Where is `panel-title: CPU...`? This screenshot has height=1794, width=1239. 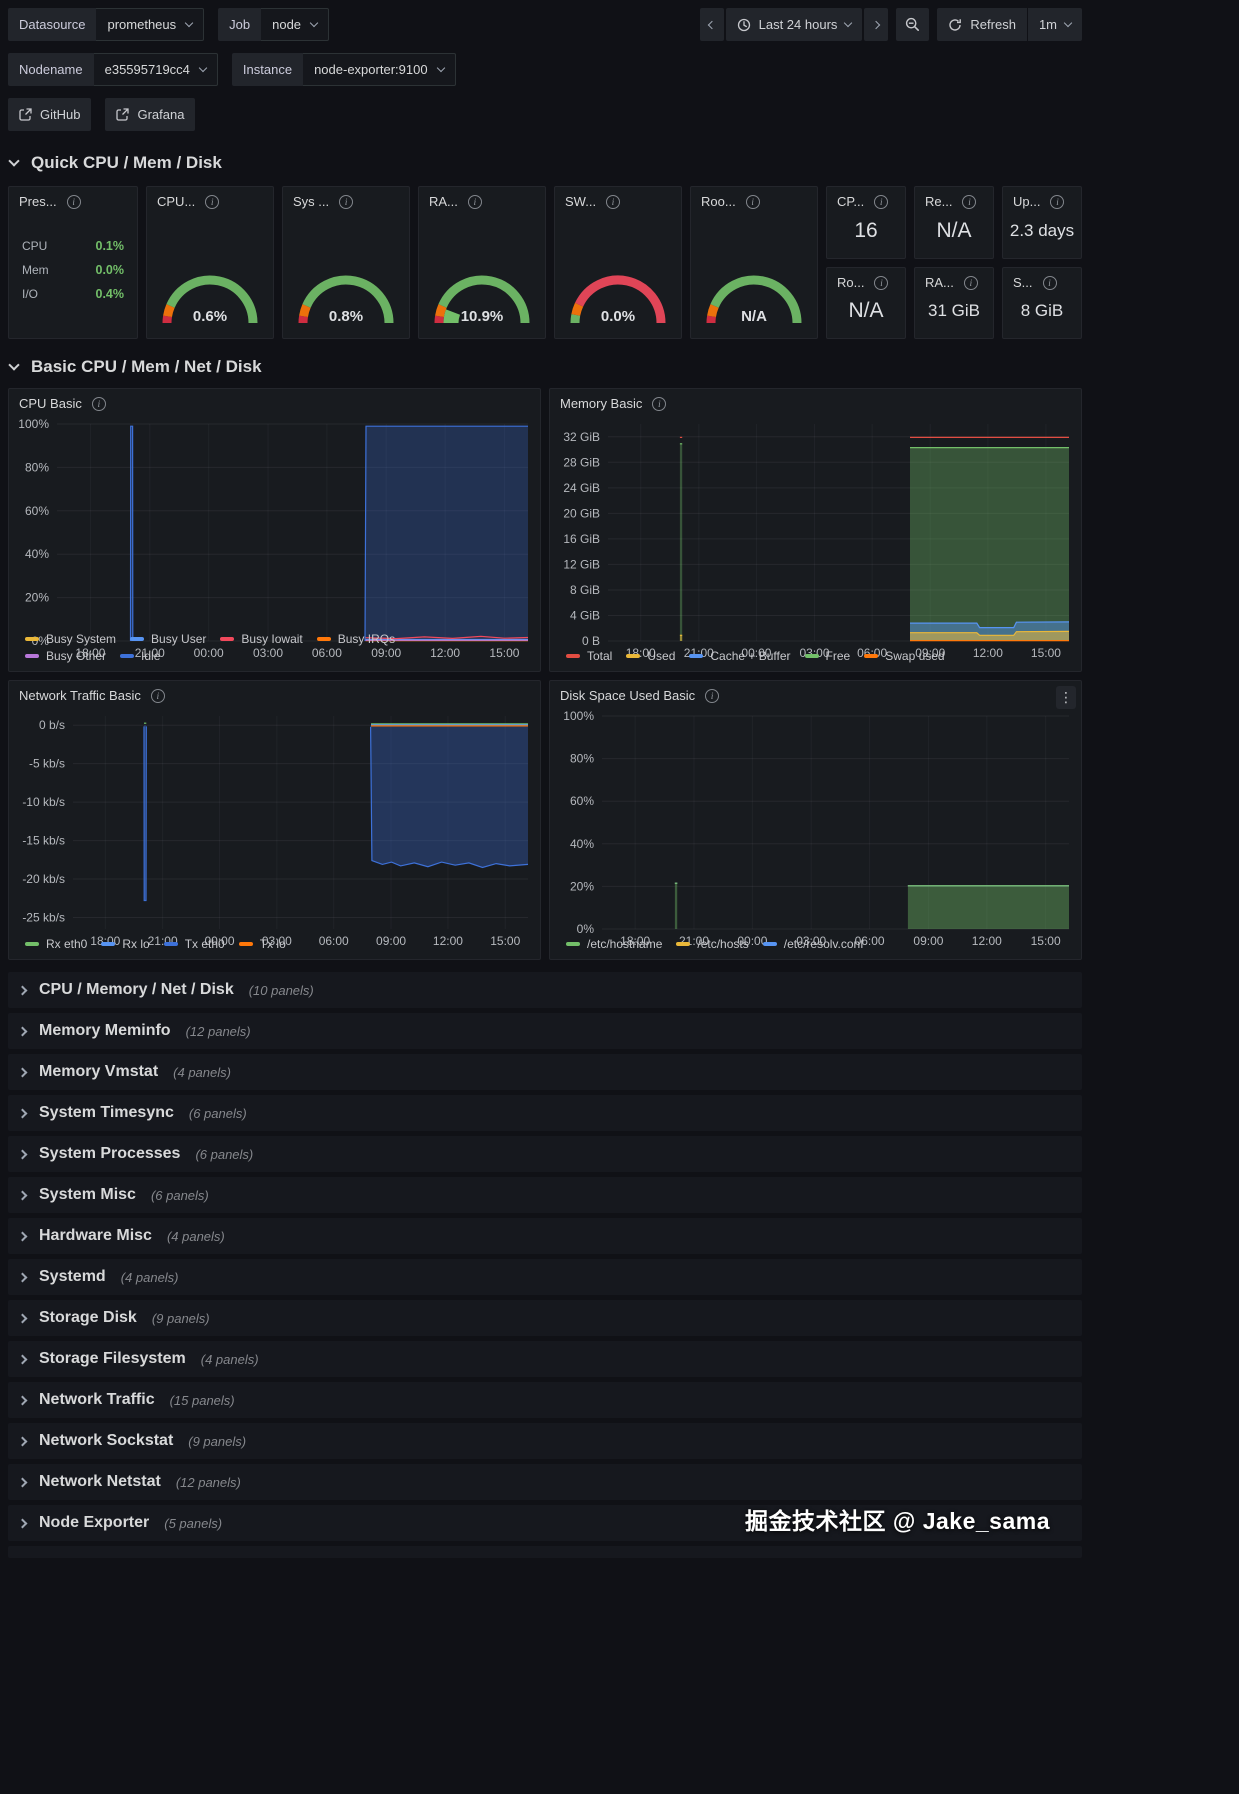
panel-title: CPU... is located at coordinates (176, 201).